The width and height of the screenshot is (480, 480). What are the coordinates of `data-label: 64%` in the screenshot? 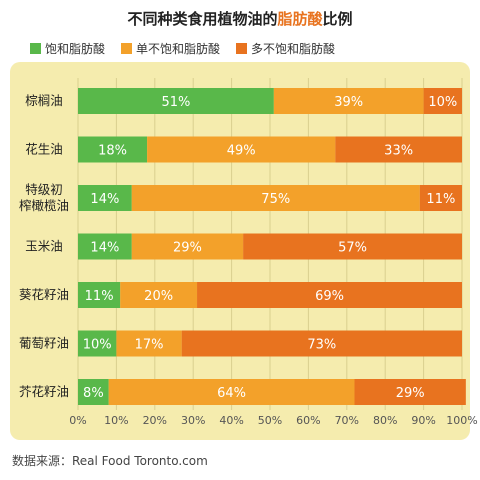 It's located at (231, 393).